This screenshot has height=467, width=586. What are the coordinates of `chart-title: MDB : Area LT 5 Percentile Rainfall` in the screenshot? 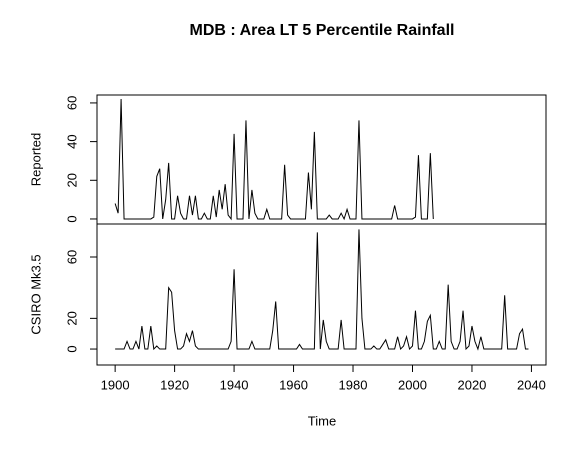 It's located at (322, 30).